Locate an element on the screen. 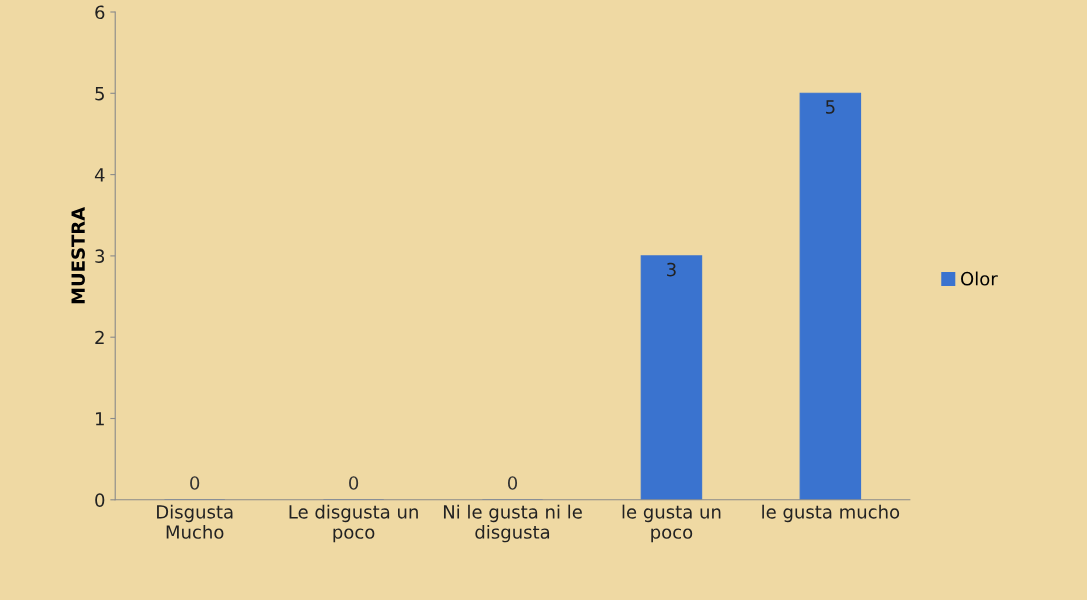 The image size is (1087, 600). x-tick-label: le gusta mucho is located at coordinates (831, 513).